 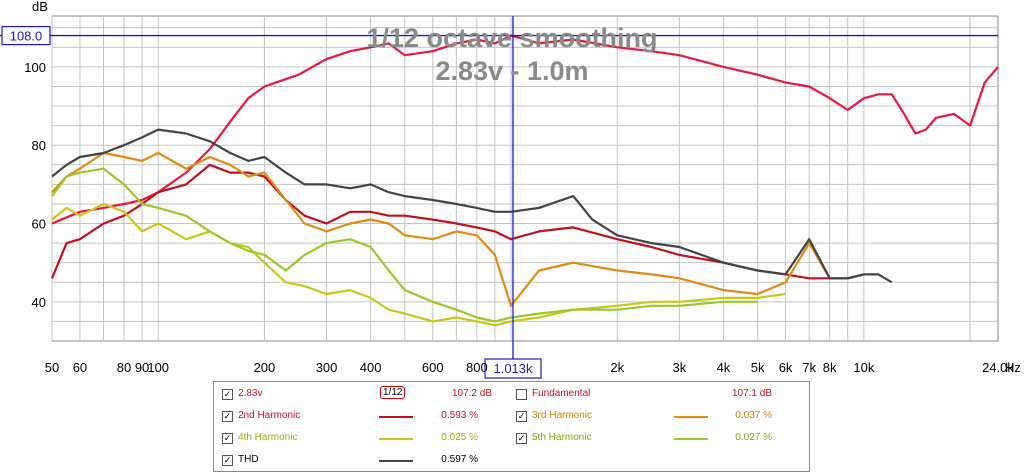 What do you see at coordinates (227, 416) in the screenshot?
I see `legend-checkbox-2nd-harmonic: ✓` at bounding box center [227, 416].